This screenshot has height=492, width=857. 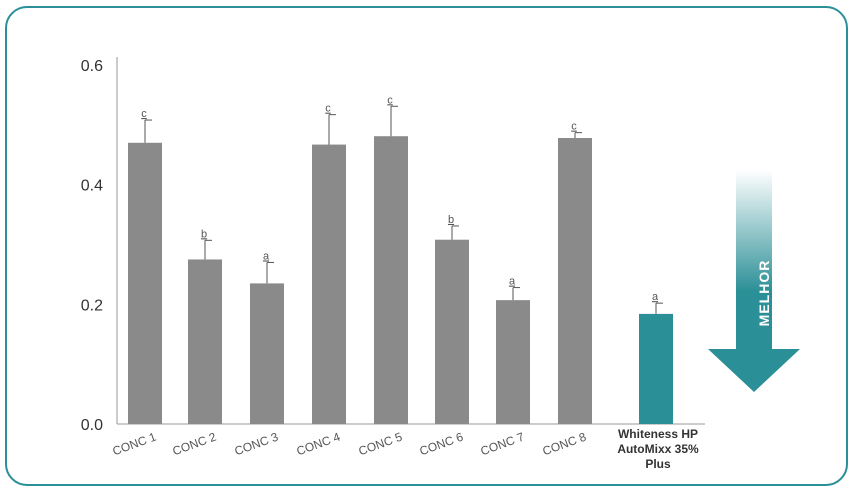 I want to click on y-tick-label: 0.0, so click(x=92, y=425).